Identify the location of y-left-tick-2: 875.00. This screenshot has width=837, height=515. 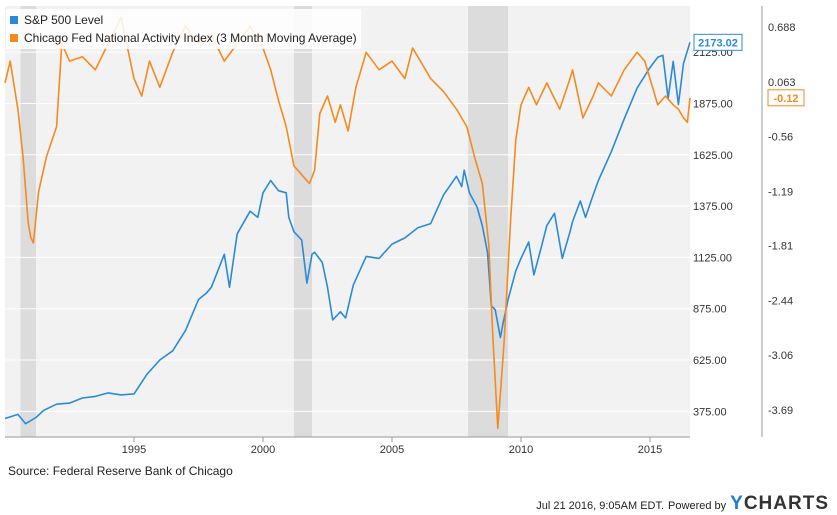
(710, 310).